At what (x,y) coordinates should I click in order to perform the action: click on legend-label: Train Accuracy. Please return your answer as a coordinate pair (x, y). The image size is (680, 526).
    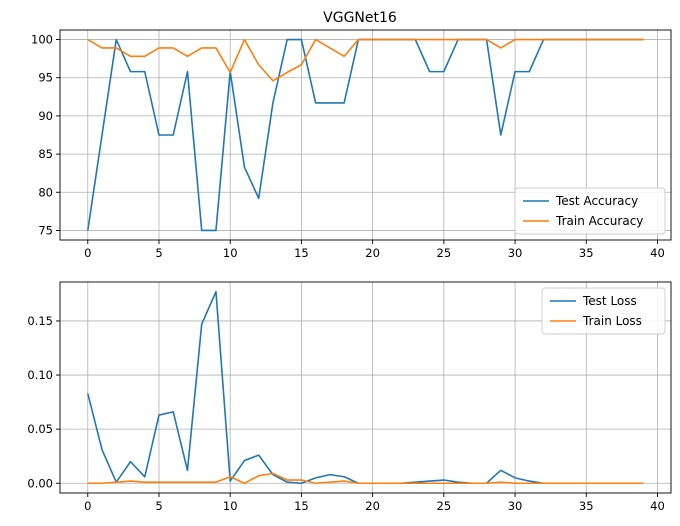
    Looking at the image, I should click on (599, 221).